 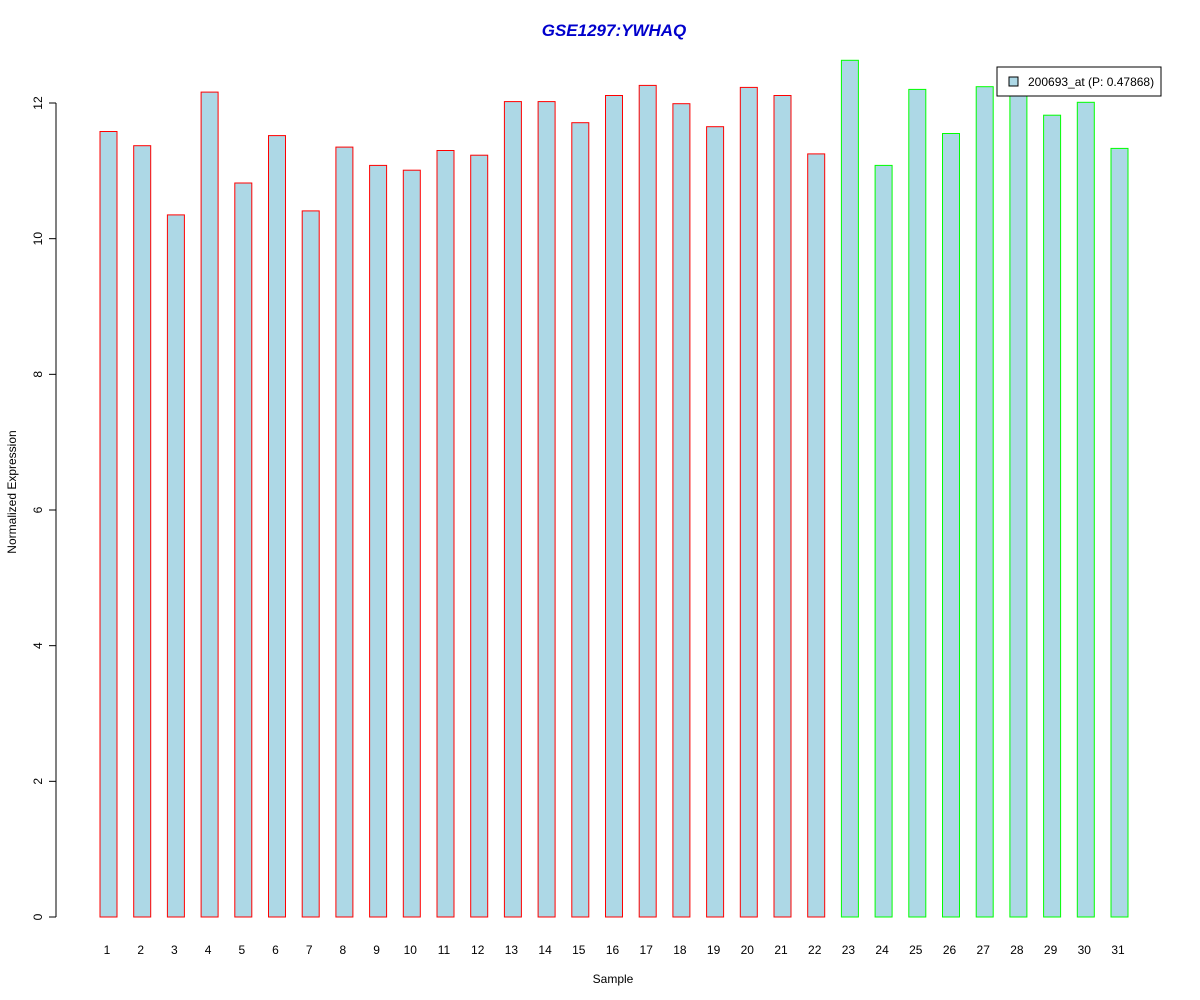 What do you see at coordinates (38, 509) in the screenshot?
I see `y-tick-label: 6` at bounding box center [38, 509].